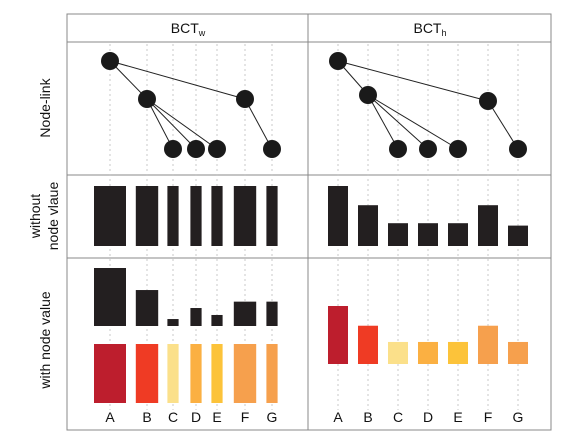  What do you see at coordinates (443, 33) in the screenshot?
I see `column-header-bcth-subscript: h` at bounding box center [443, 33].